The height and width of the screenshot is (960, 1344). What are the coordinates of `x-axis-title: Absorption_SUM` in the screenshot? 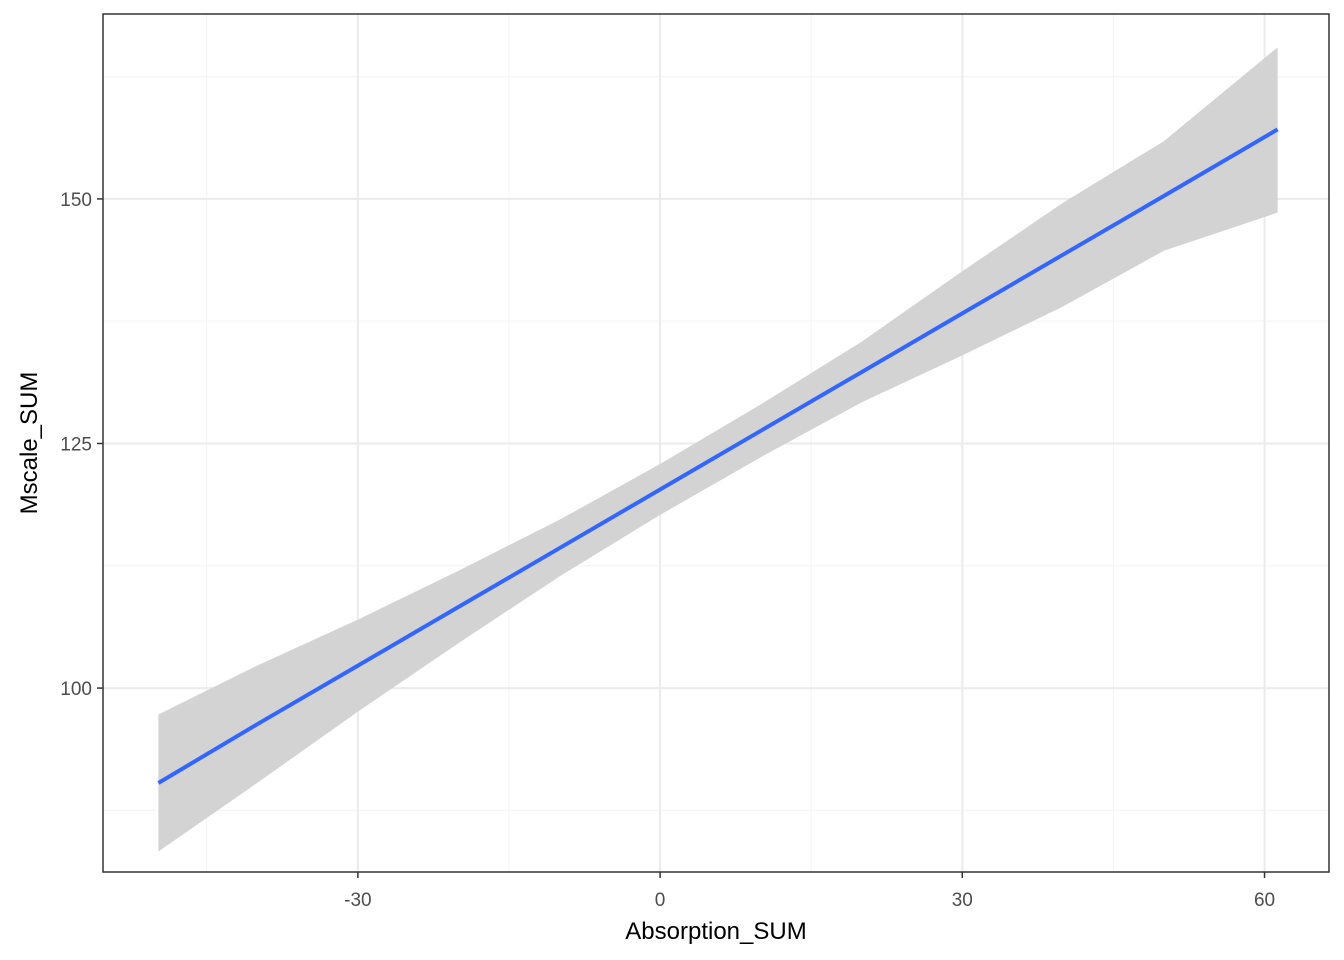 It's located at (715, 931).